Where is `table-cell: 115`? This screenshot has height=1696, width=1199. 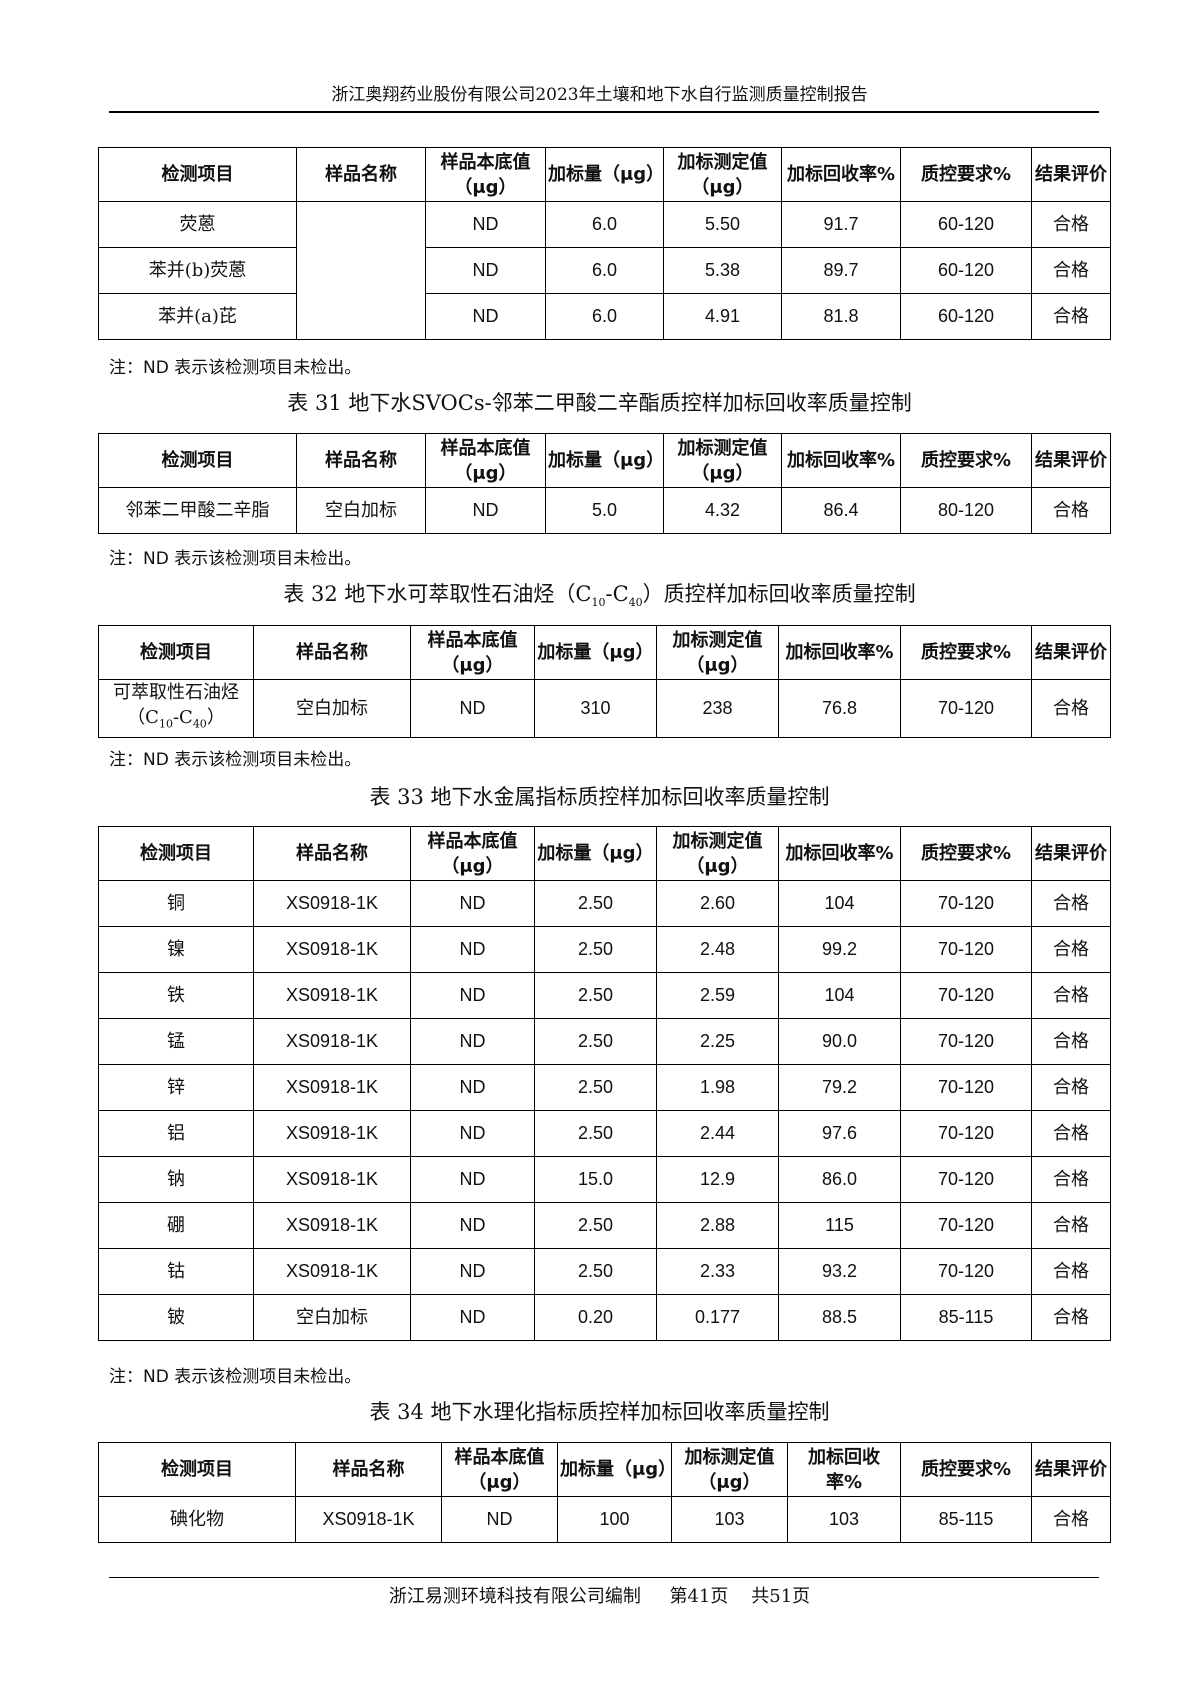 table-cell: 115 is located at coordinates (839, 1225).